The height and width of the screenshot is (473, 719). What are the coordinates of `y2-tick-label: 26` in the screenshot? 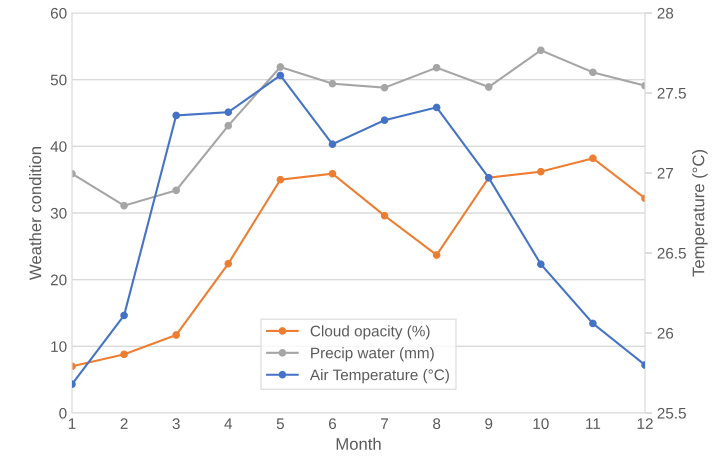 It's located at (666, 333).